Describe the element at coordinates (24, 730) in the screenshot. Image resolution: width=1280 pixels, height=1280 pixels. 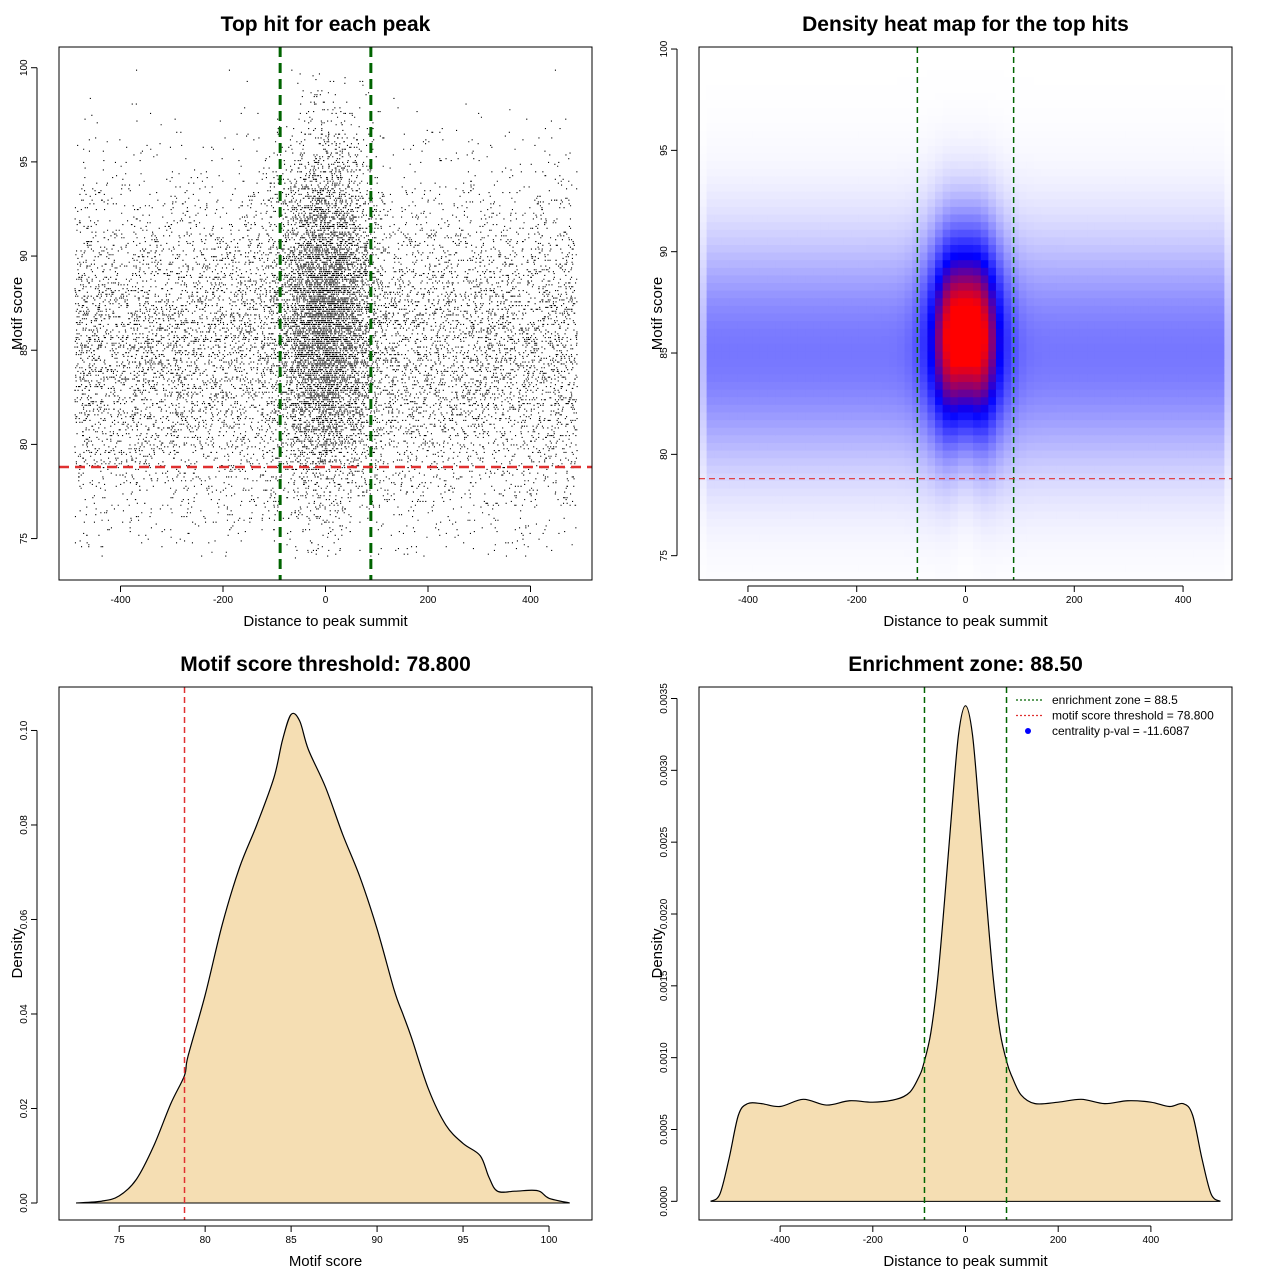
I see `y-tick-label: 0.10` at that location.